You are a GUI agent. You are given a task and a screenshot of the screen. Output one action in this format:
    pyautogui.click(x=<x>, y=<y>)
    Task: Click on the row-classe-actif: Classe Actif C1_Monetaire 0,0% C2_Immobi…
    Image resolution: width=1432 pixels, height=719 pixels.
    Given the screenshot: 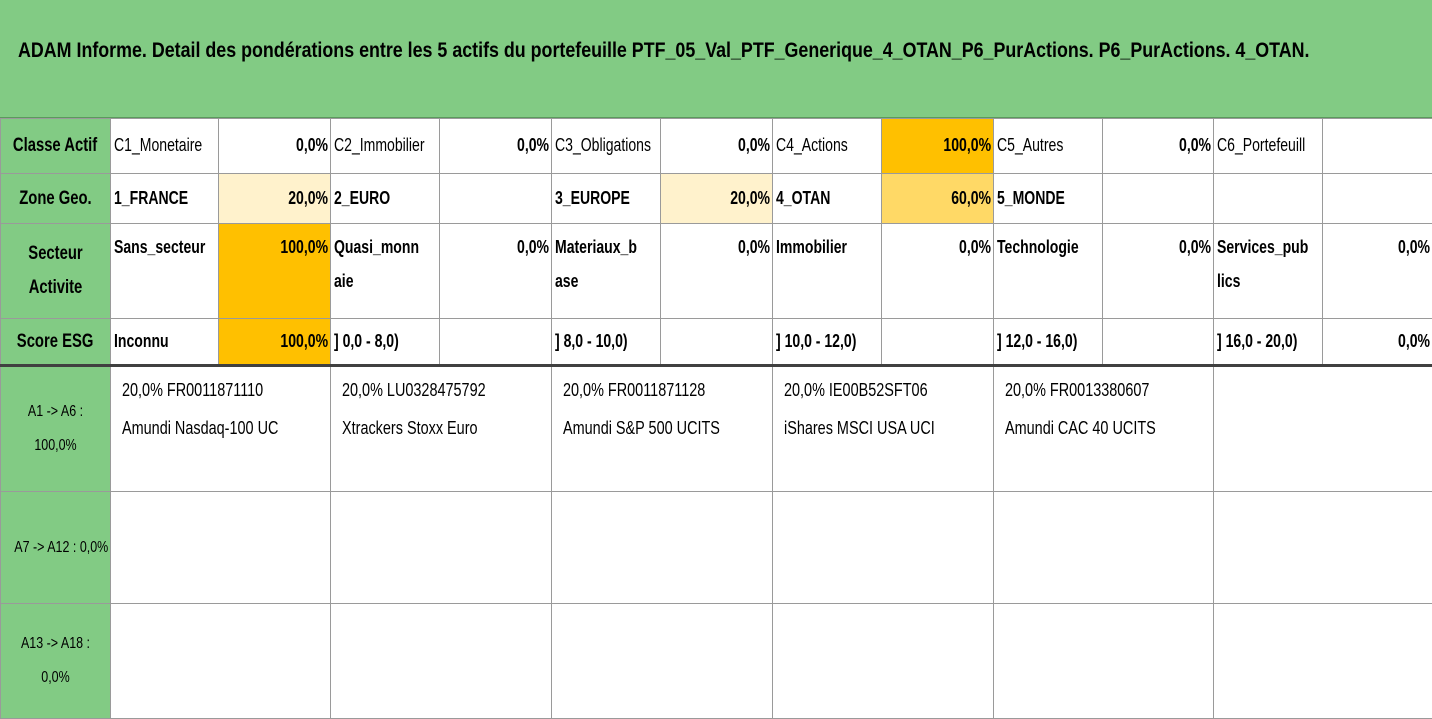 What is the action you would take?
    pyautogui.click(x=716, y=146)
    